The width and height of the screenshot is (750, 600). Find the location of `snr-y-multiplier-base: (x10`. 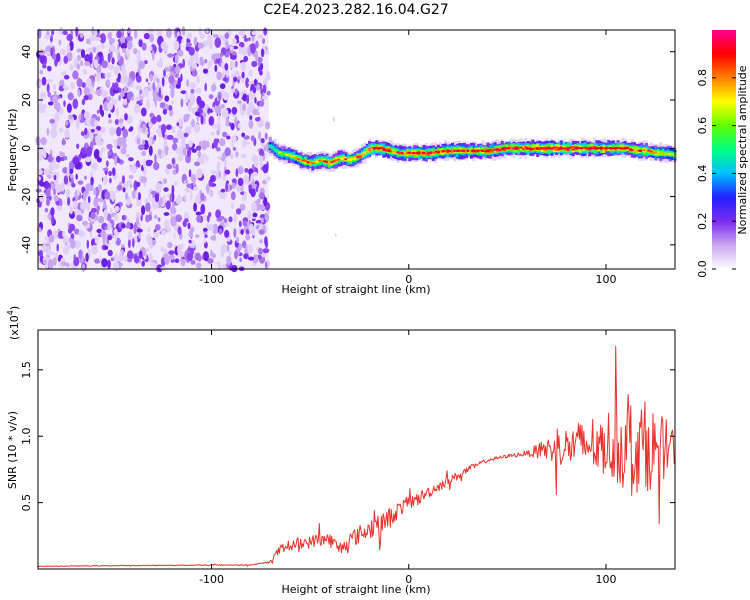

snr-y-multiplier-base: (x10 is located at coordinates (14, 327).